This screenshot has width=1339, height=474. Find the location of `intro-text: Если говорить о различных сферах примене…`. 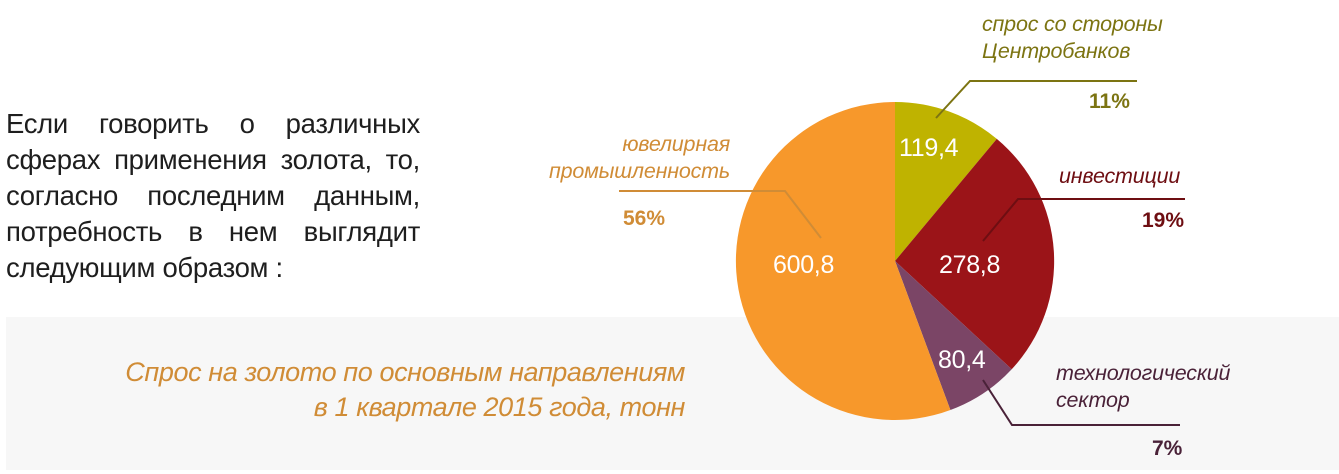

intro-text: Если говорить о различных сферах примене… is located at coordinates (213, 195).